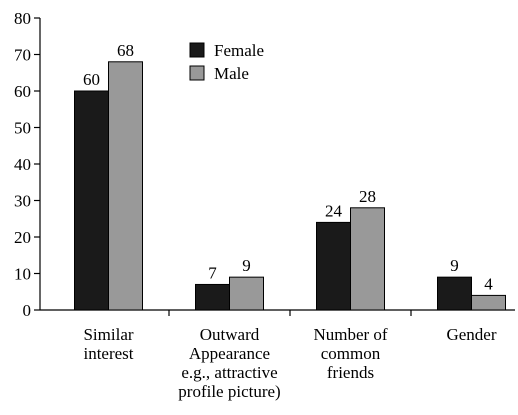 The height and width of the screenshot is (415, 518). Describe the element at coordinates (239, 50) in the screenshot. I see `legend-label: Female` at that location.